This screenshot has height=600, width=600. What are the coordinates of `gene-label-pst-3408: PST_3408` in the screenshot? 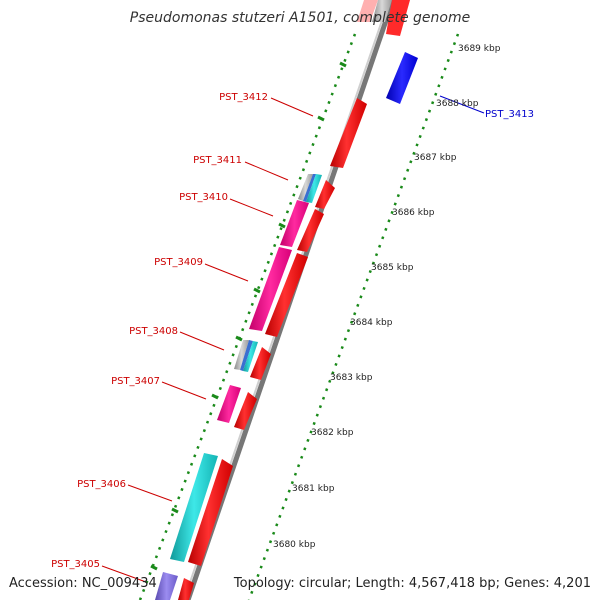 It's located at (153, 331).